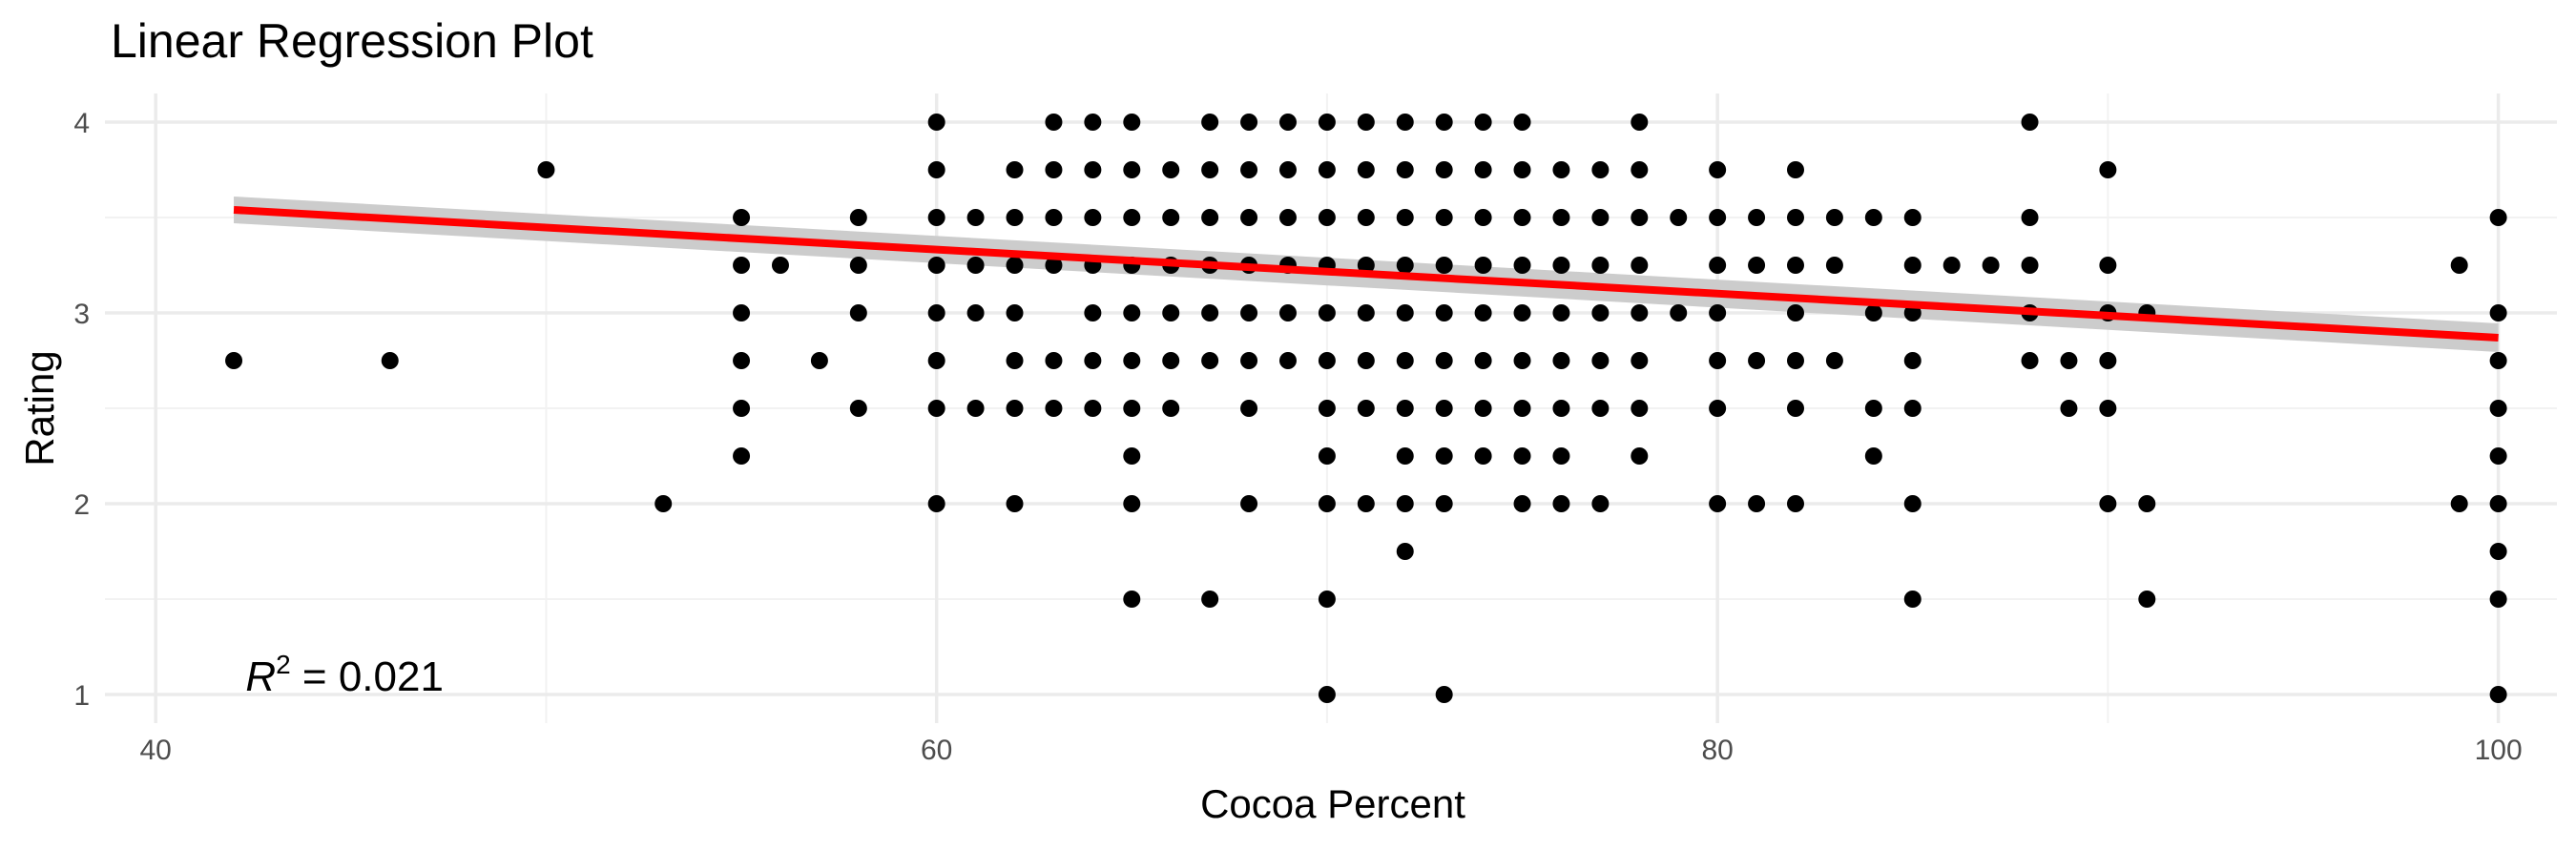 This screenshot has height=850, width=2576. What do you see at coordinates (344, 675) in the screenshot?
I see `r-squared-annotation: R2 = 0.021` at bounding box center [344, 675].